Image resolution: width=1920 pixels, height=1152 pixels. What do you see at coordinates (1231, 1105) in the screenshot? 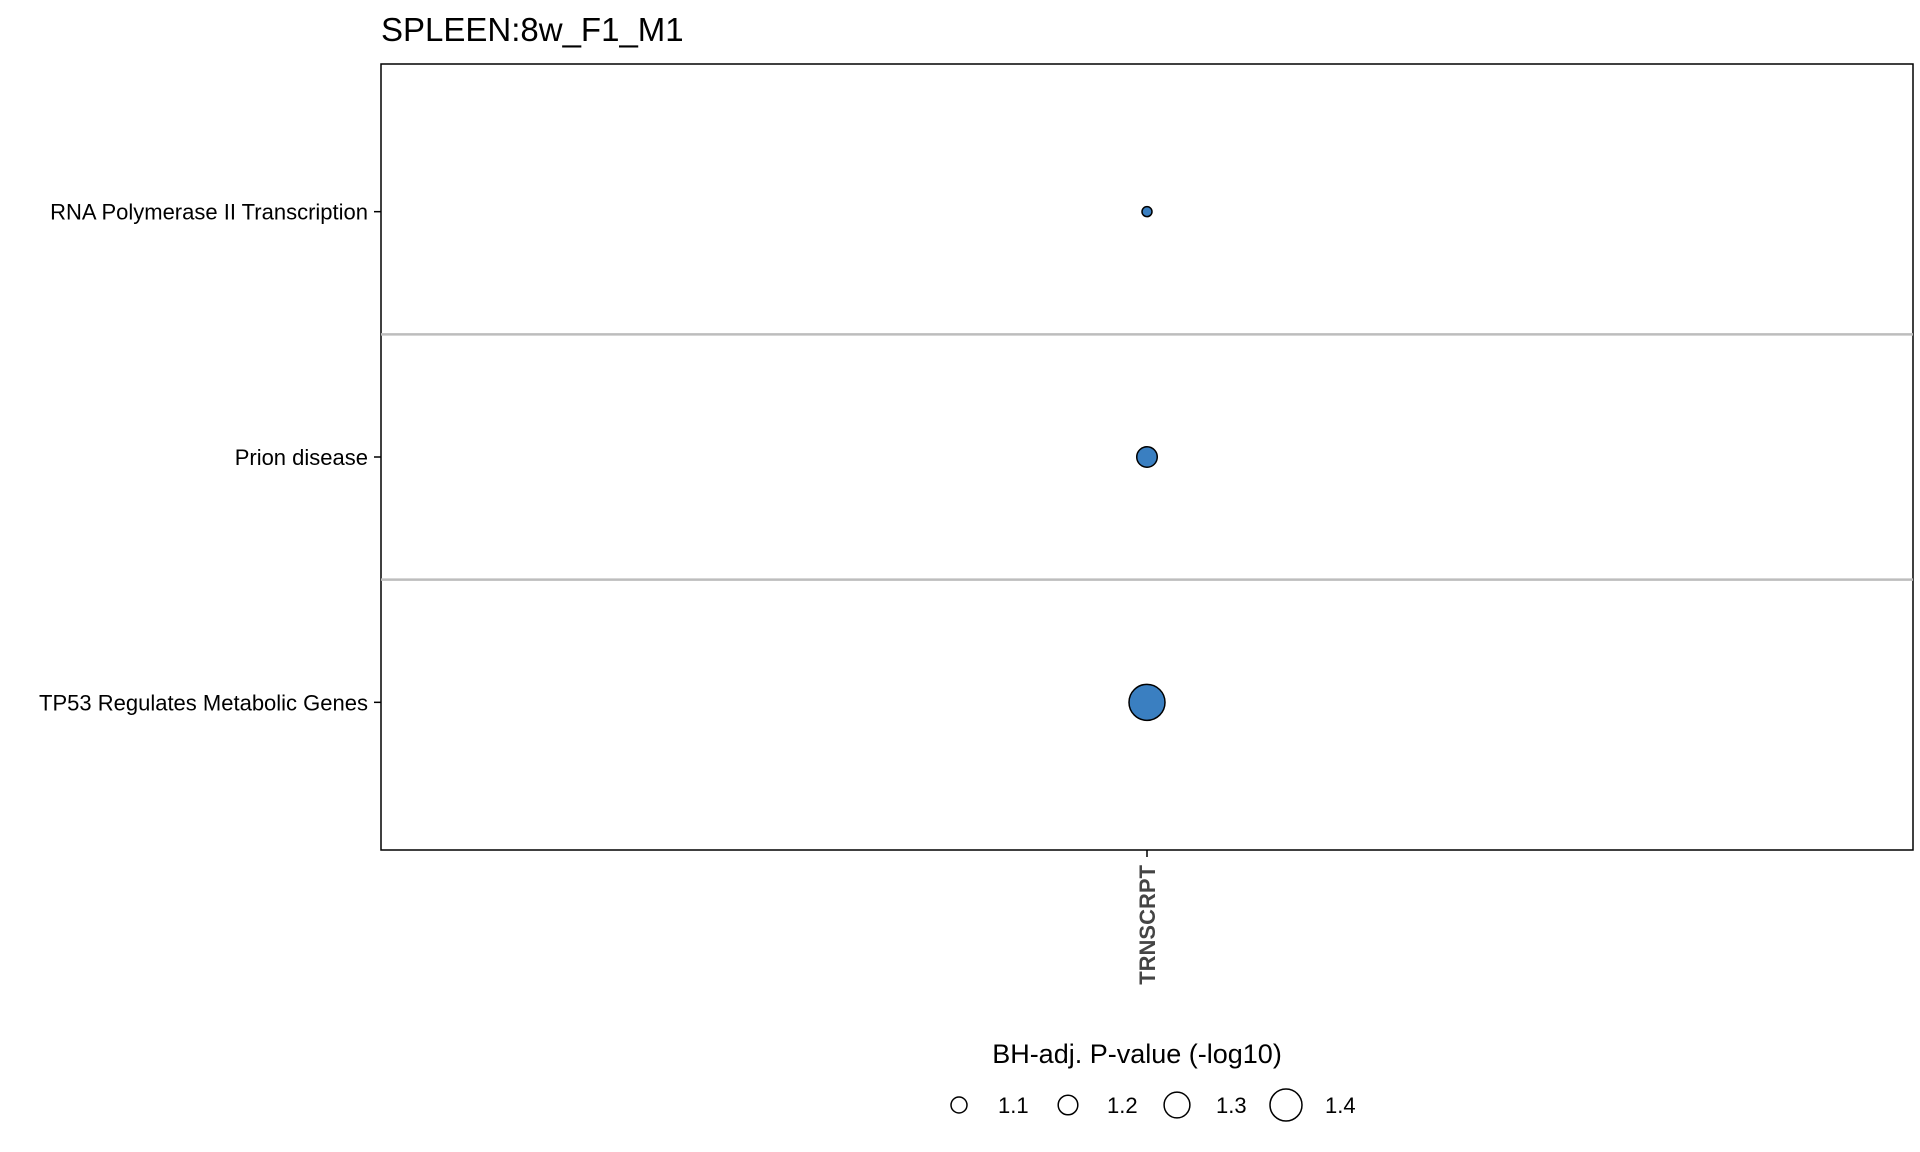
I see `legend-label: 1.3` at bounding box center [1231, 1105].